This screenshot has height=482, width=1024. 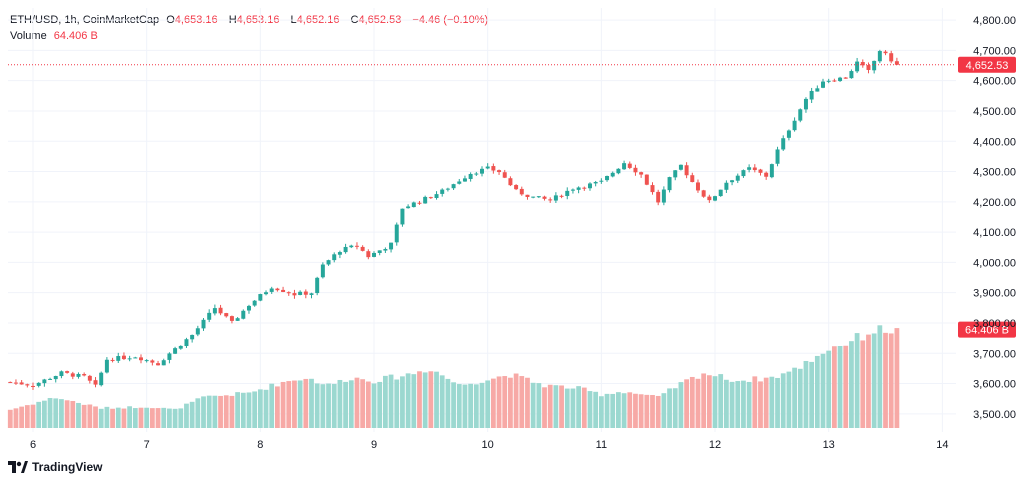 What do you see at coordinates (994, 51) in the screenshot?
I see `y-tick-label: 4,700.00` at bounding box center [994, 51].